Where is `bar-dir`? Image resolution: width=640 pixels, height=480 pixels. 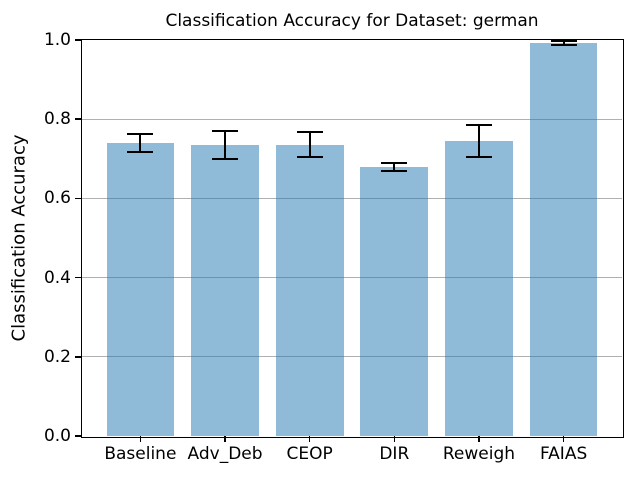 bar-dir is located at coordinates (394, 301).